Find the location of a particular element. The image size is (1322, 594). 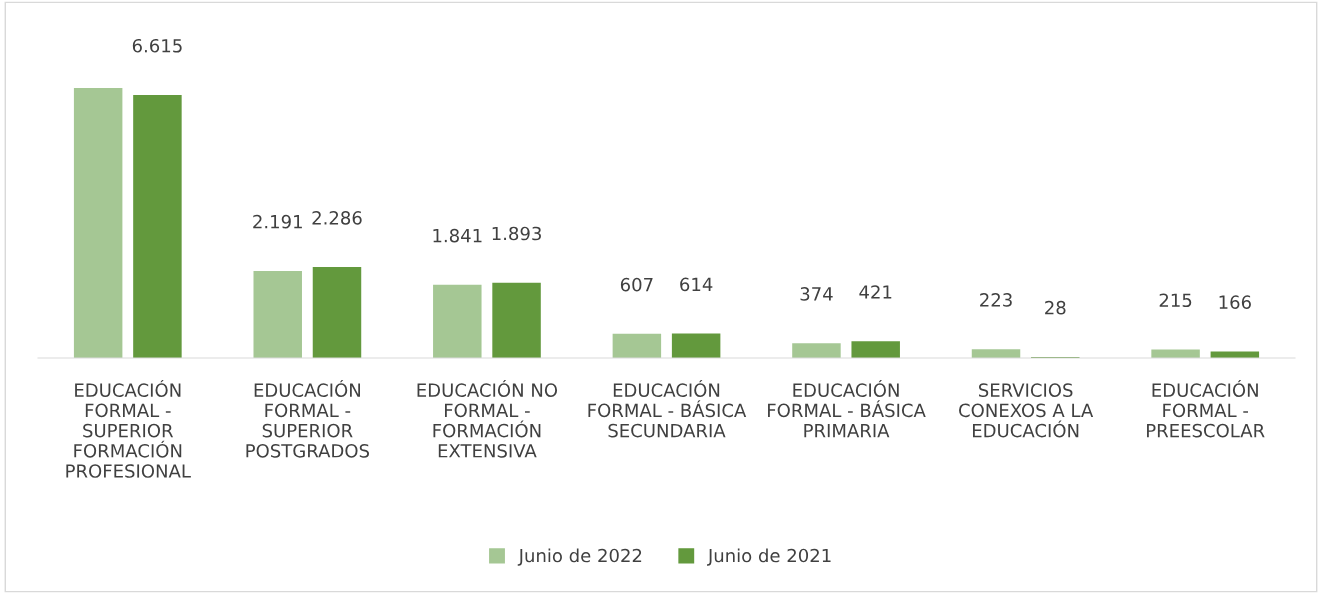

data-label: 2.191 is located at coordinates (277, 221).